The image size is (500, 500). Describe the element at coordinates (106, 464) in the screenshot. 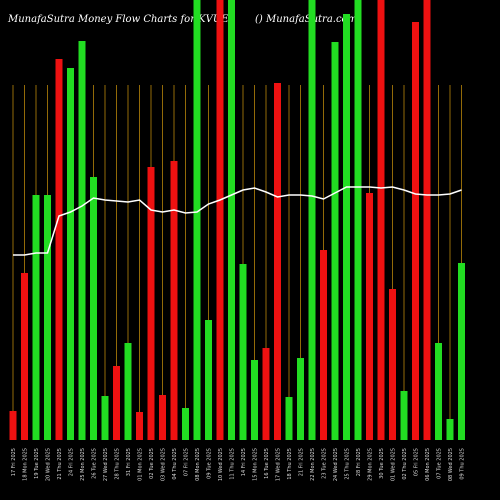

I see `x-tick-label: 27 Wed 2025` at that location.